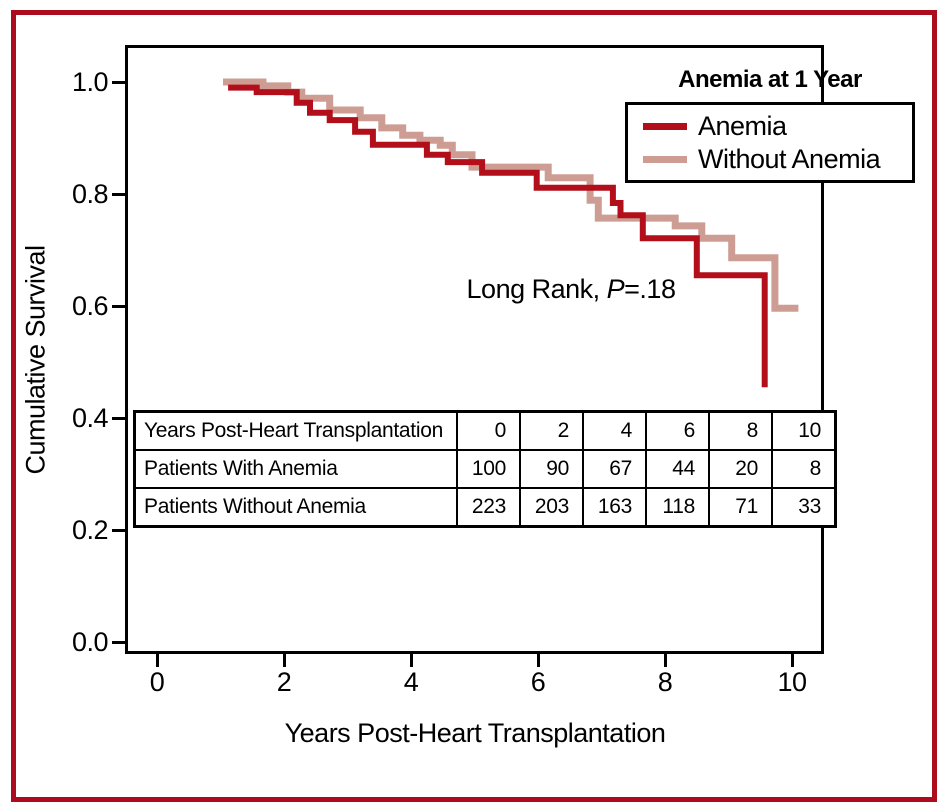 The width and height of the screenshot is (950, 806). I want to click on legend-entry: Without Anemia, so click(770, 159).